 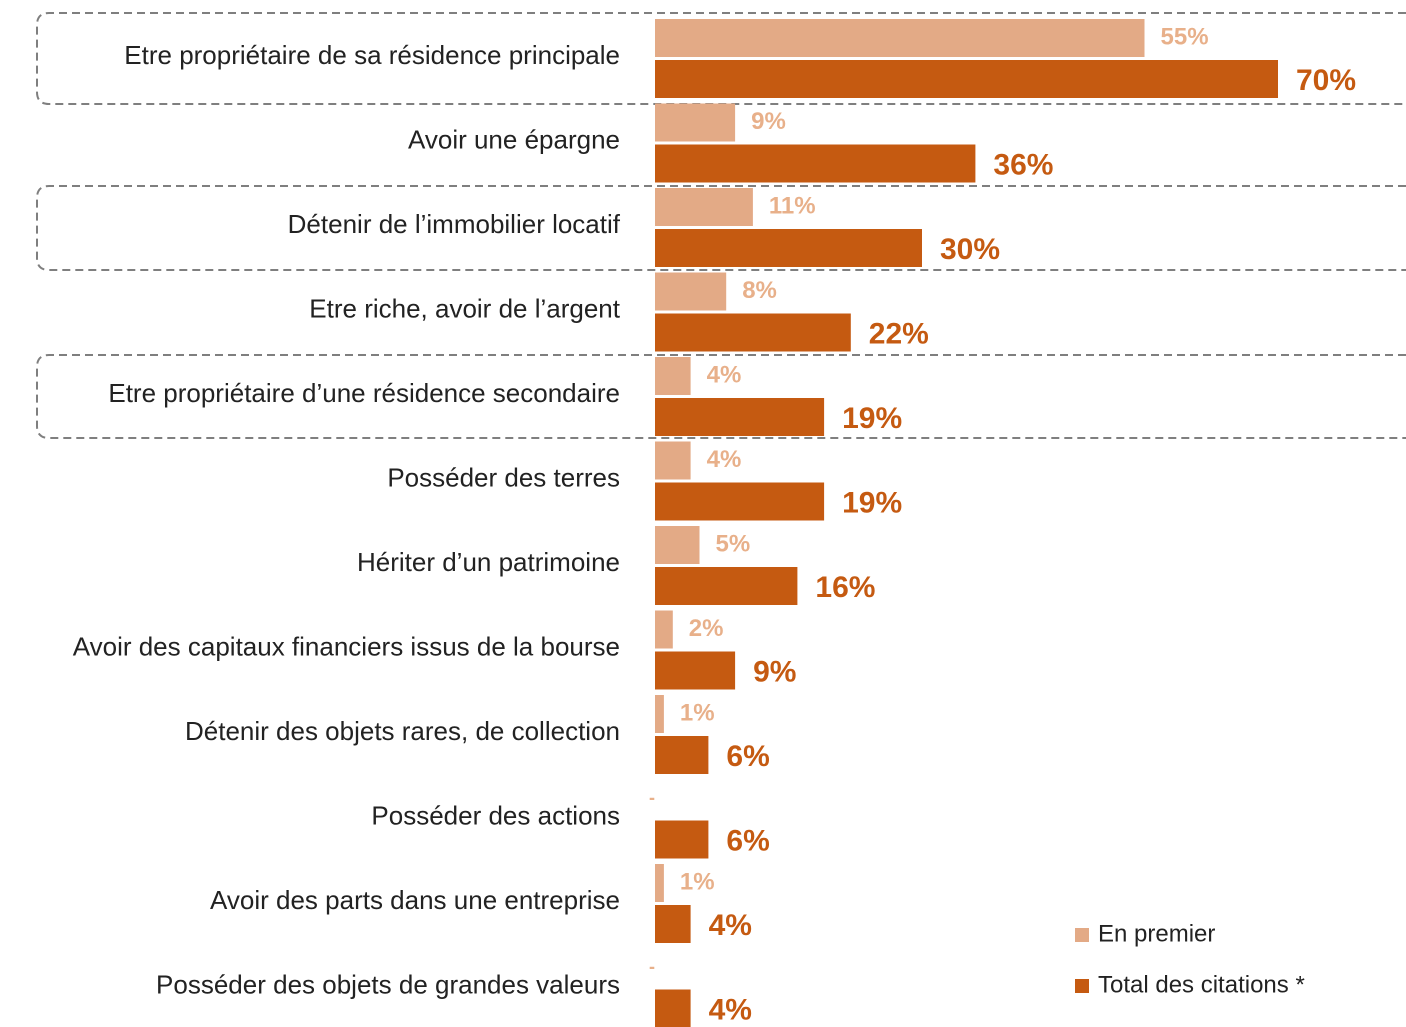 I want to click on category-label: Posséder des objets de grandes valeurs, so click(x=388, y=984).